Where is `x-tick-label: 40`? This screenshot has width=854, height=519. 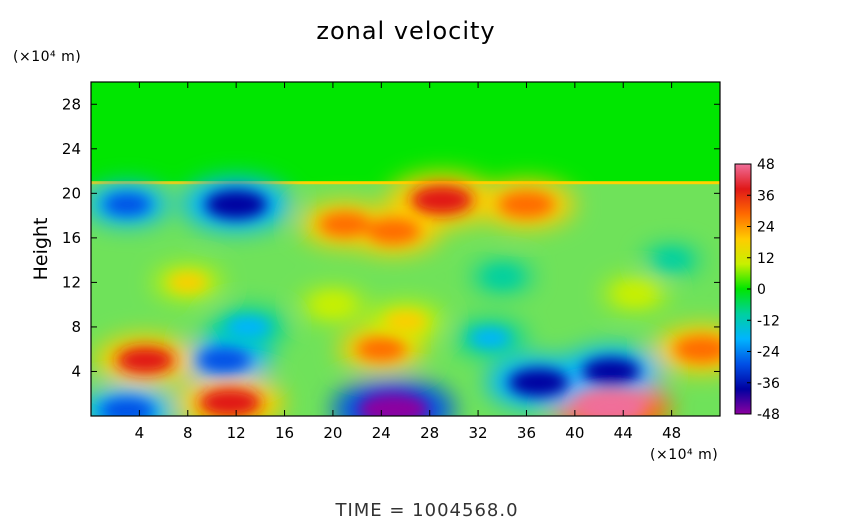 x-tick-label: 40 is located at coordinates (574, 433).